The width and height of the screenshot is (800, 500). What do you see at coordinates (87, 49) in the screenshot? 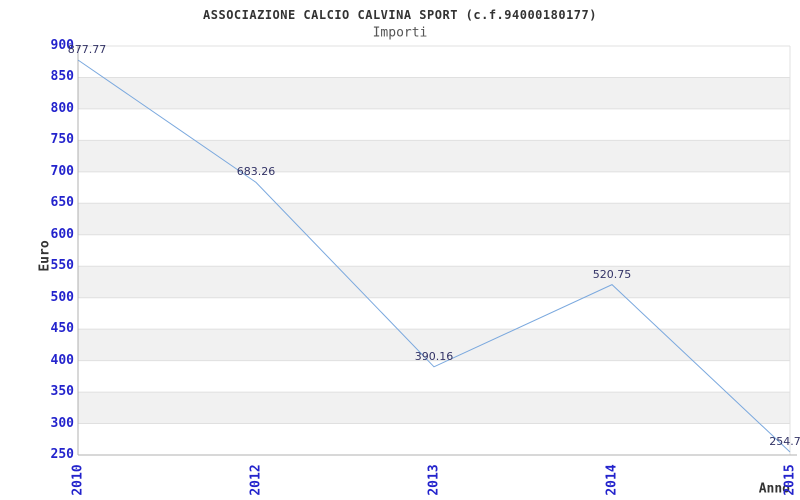
I see `point-value-label: 877.77` at bounding box center [87, 49].